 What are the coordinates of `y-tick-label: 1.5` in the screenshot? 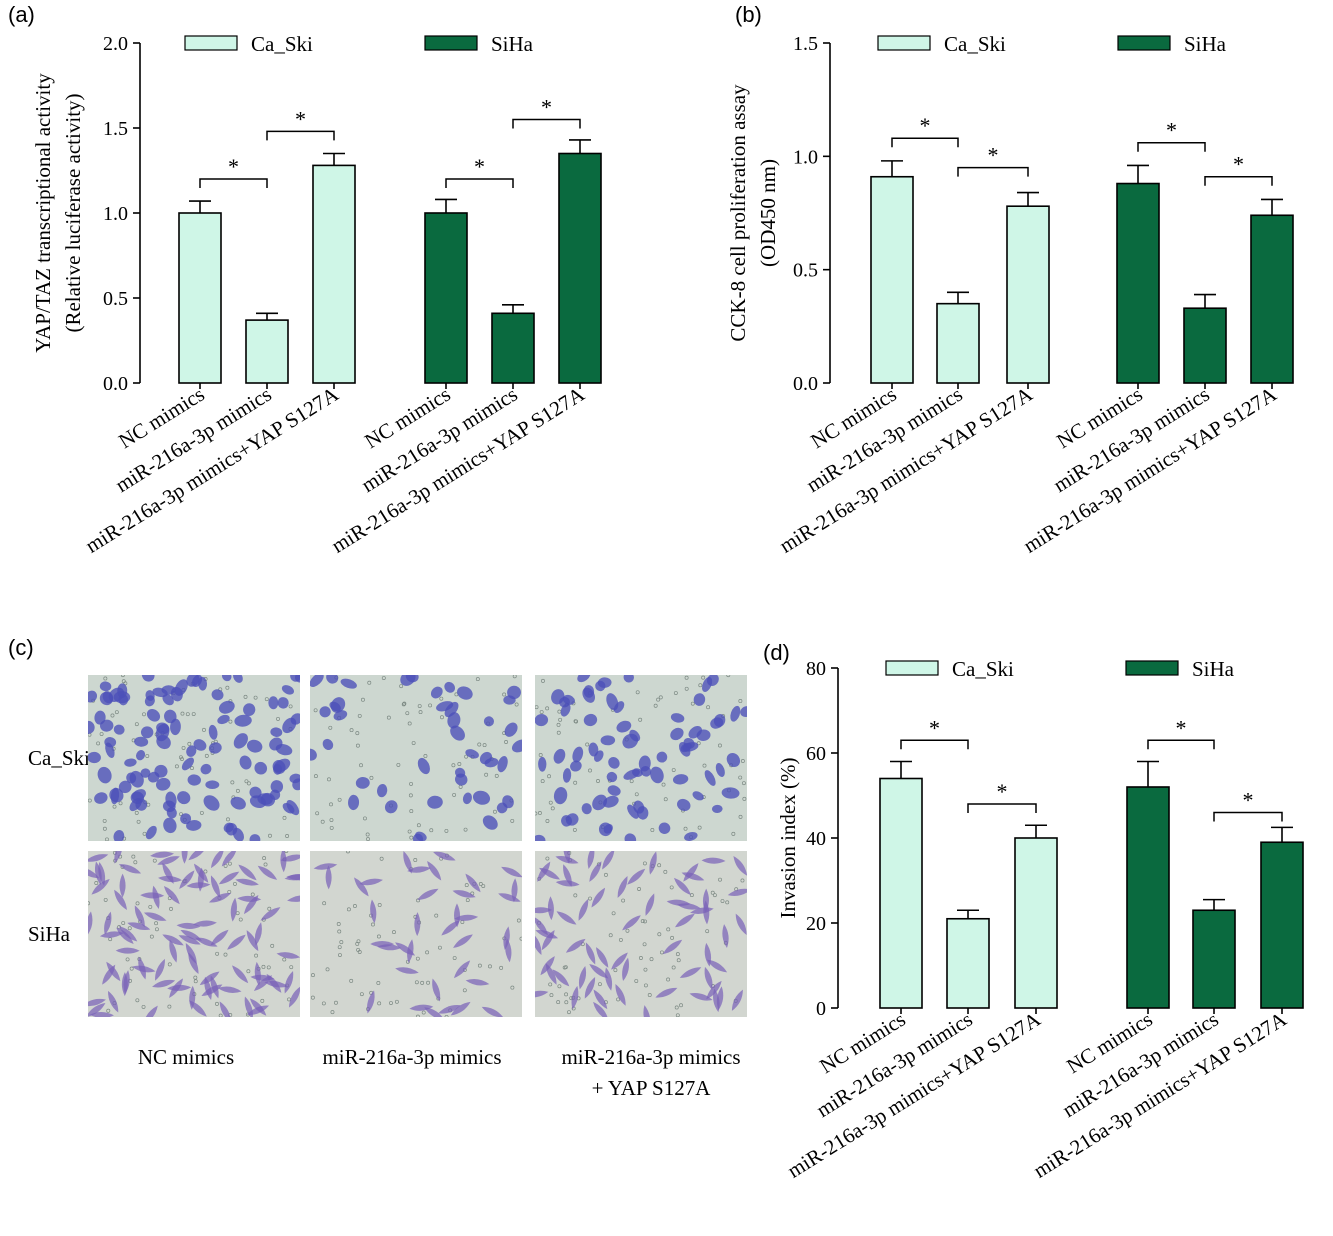 It's located at (805, 44).